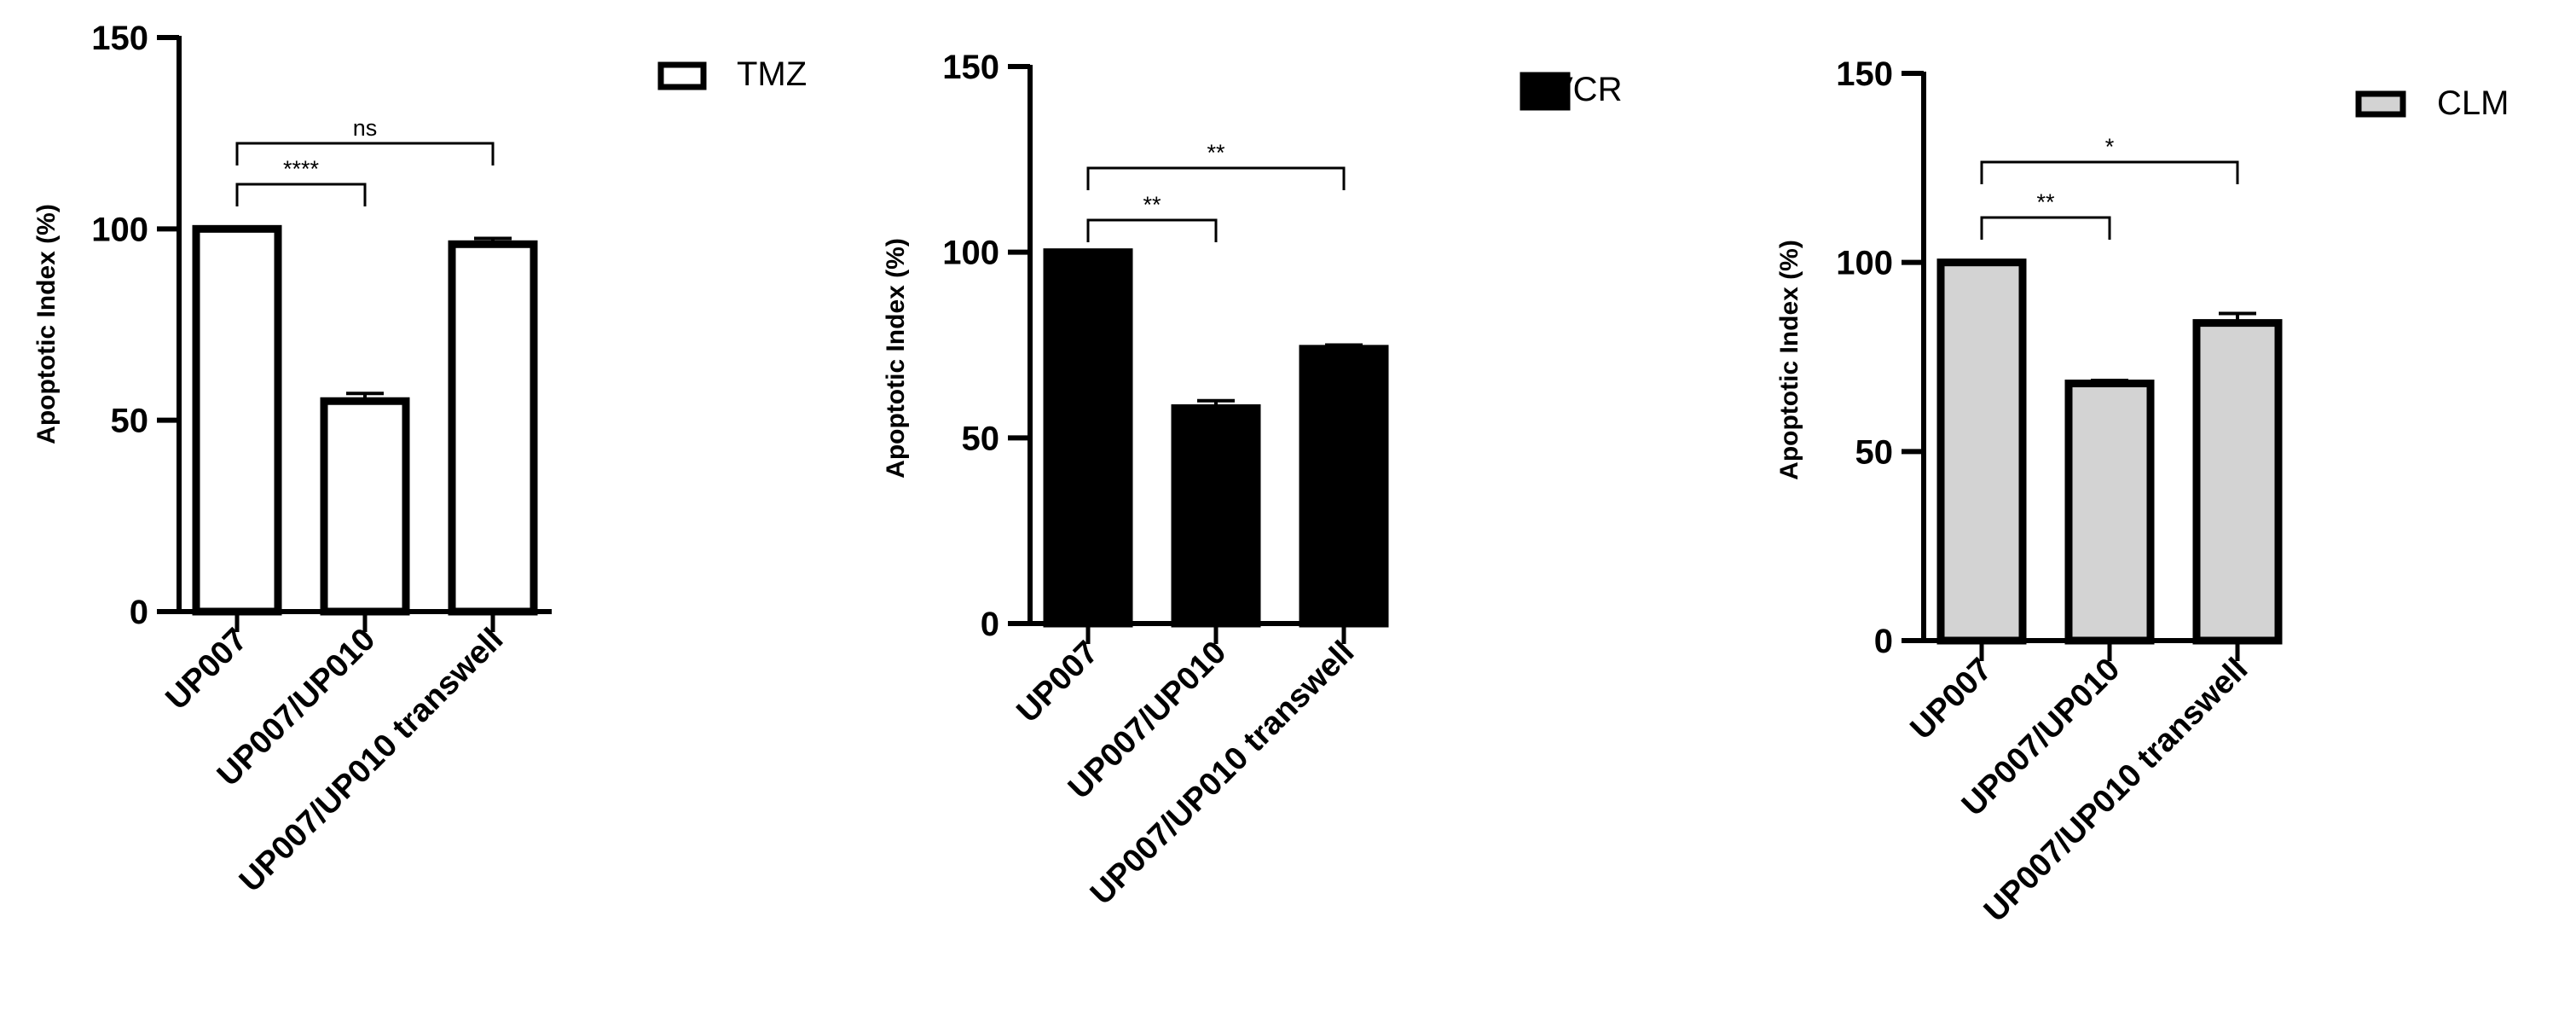  Describe the element at coordinates (772, 74) in the screenshot. I see `legend-label: TMZ` at that location.